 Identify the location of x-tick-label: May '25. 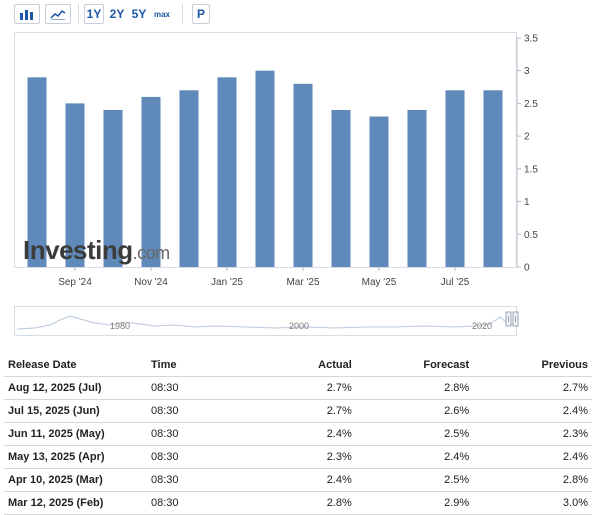
(379, 282).